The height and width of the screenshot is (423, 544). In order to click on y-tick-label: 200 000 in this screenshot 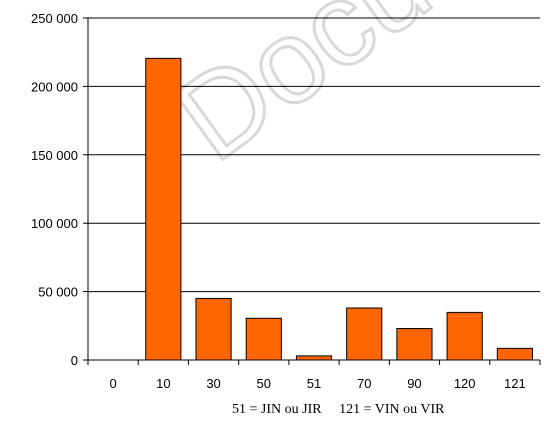, I will do `click(54, 86)`.